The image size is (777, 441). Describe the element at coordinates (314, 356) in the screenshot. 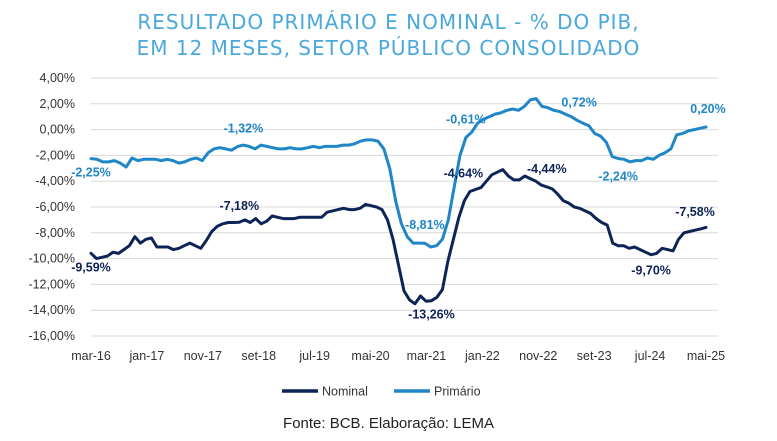

I see `x-tick-label: jul-19` at that location.